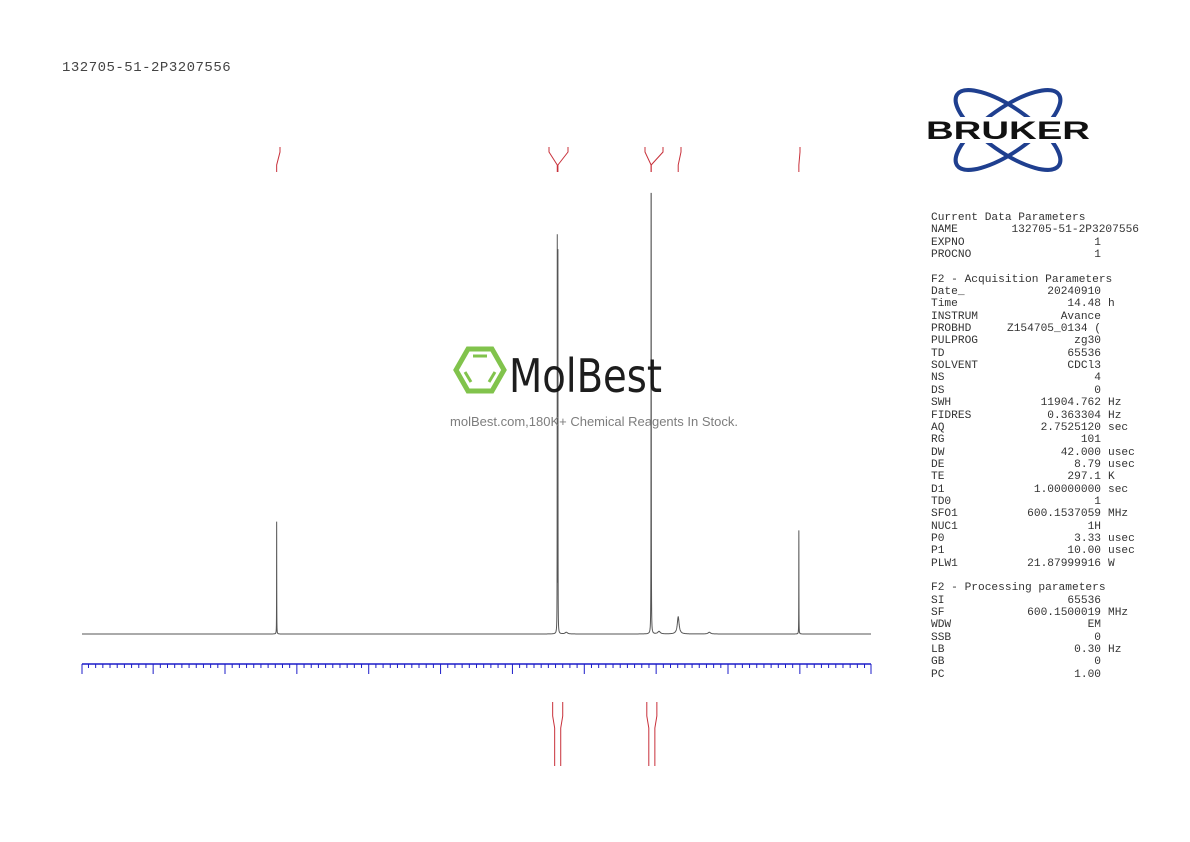 This screenshot has height=842, width=1190. What do you see at coordinates (1038, 465) in the screenshot?
I see `parameter-row: DE 8.79 usec` at bounding box center [1038, 465].